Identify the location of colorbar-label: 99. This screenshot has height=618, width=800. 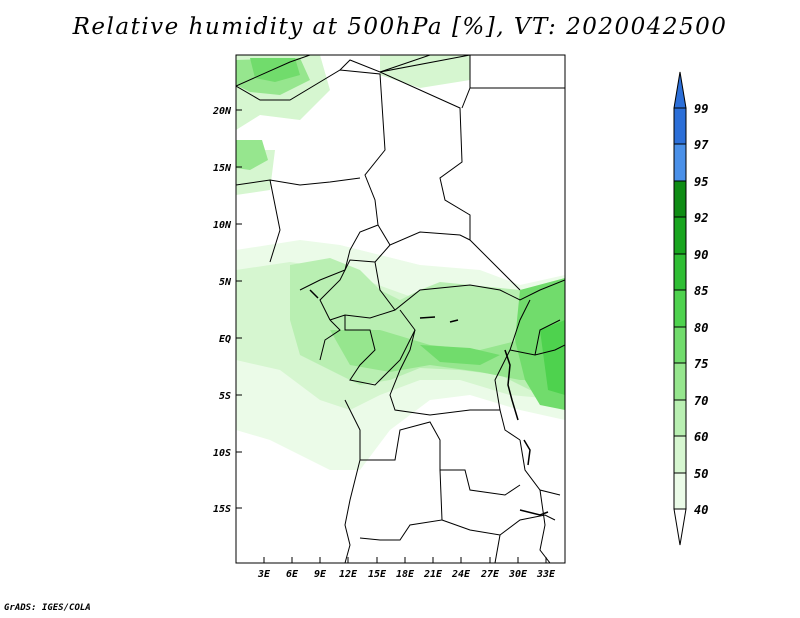
(701, 109).